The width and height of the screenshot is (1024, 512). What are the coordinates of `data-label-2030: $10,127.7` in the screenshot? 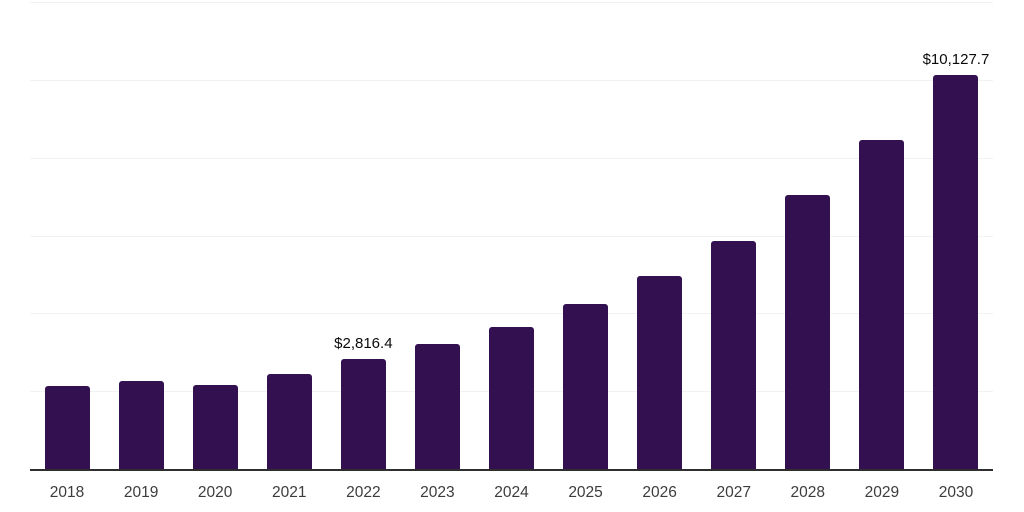 It's located at (956, 59).